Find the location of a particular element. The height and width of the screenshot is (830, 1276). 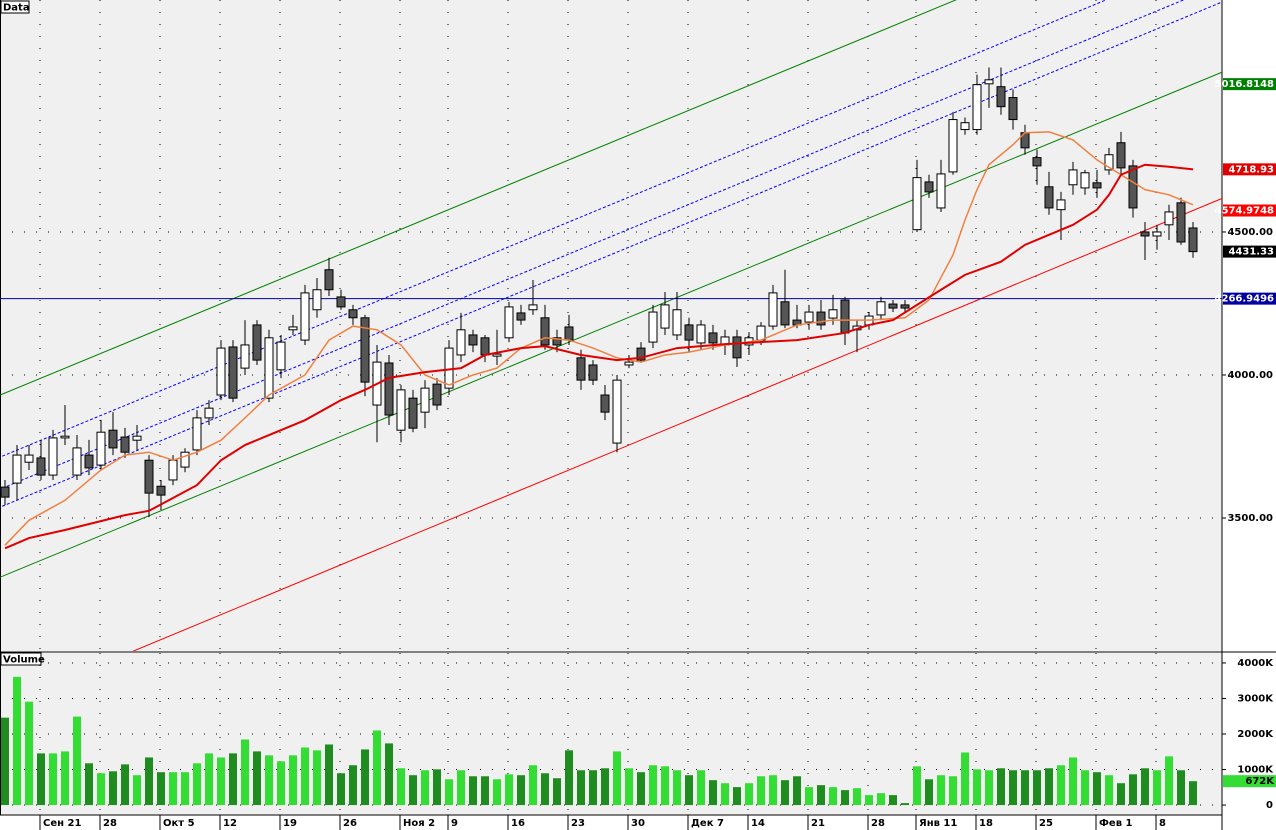

chart-title: Data is located at coordinates (16, 8).